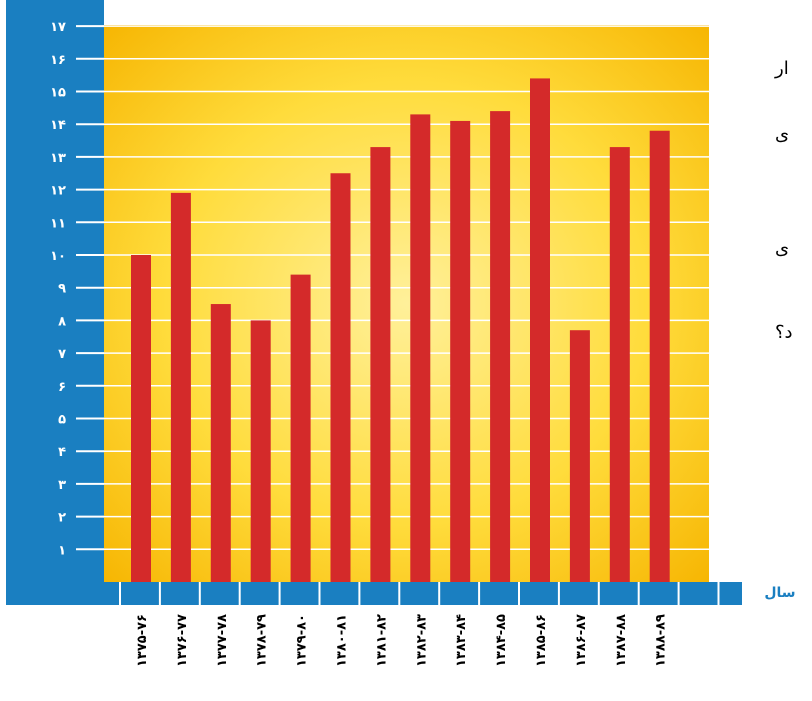 The height and width of the screenshot is (701, 812). Describe the element at coordinates (58, 256) in the screenshot. I see `y-tick-label: ۱۰` at that location.